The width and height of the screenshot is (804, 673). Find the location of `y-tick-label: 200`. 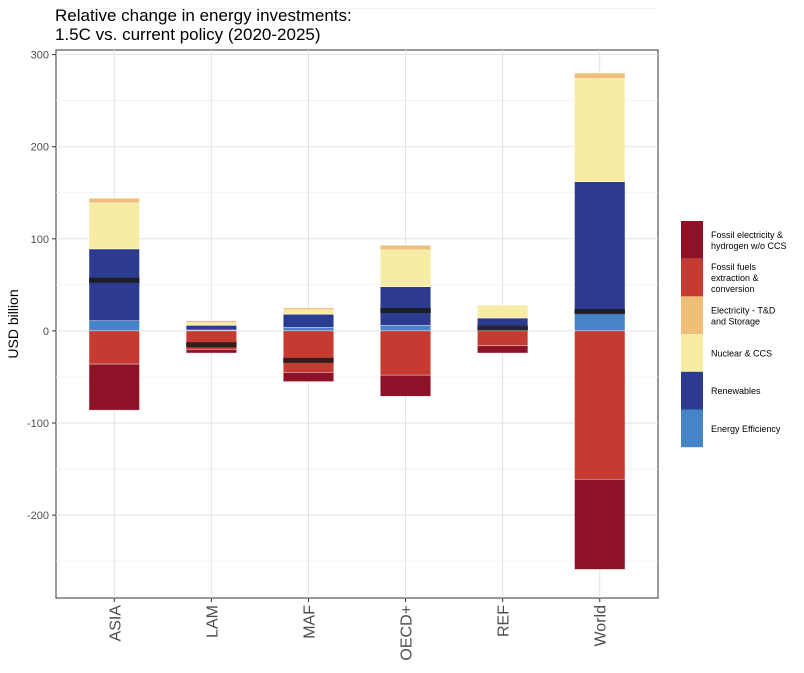

y-tick-label: 200 is located at coordinates (40, 148).